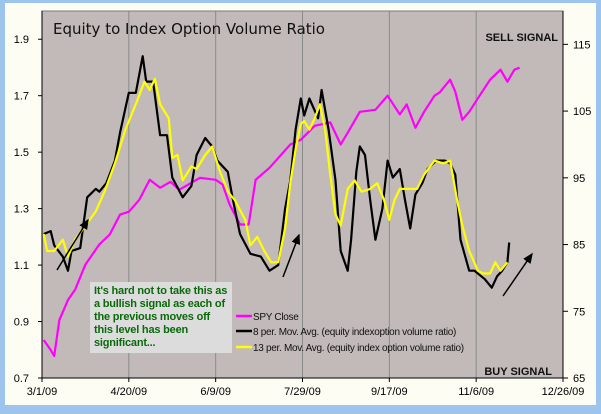 Image resolution: width=601 pixels, height=414 pixels. Describe the element at coordinates (21, 379) in the screenshot. I see `y-left-tick-label: 0.7` at that location.